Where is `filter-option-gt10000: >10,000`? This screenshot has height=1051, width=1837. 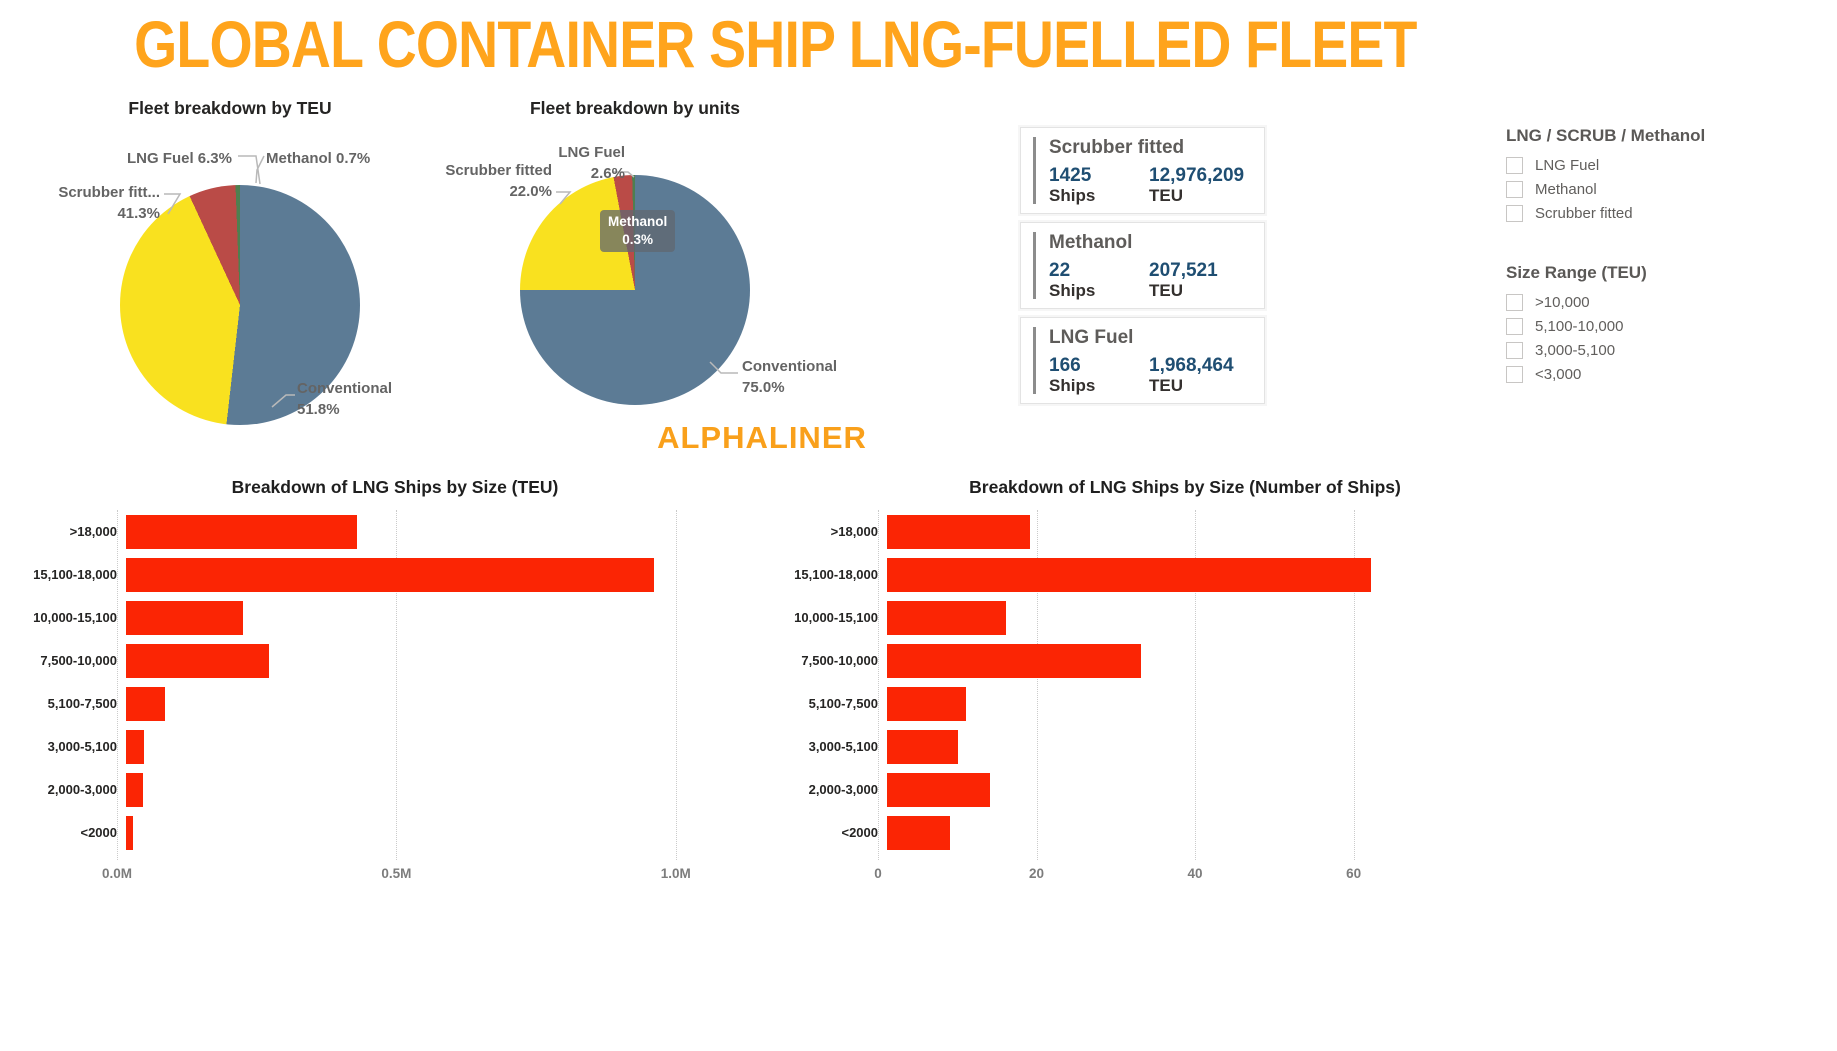 filter-option-gt10000: >10,000 is located at coordinates (1666, 302).